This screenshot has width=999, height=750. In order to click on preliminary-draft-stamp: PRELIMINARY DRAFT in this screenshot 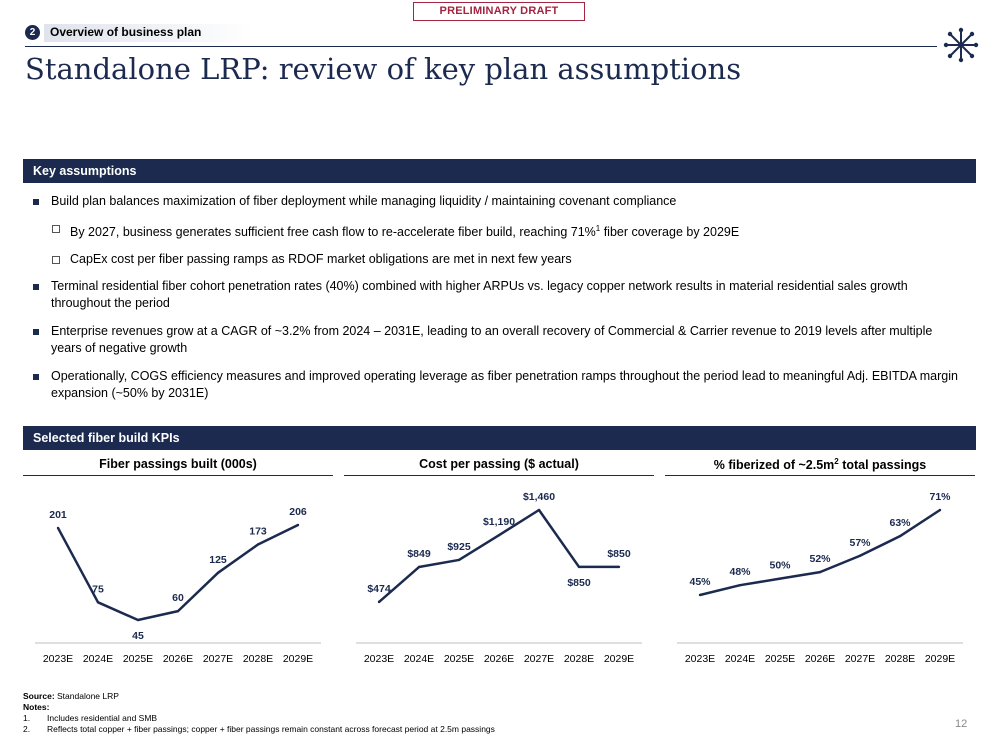, I will do `click(499, 11)`.